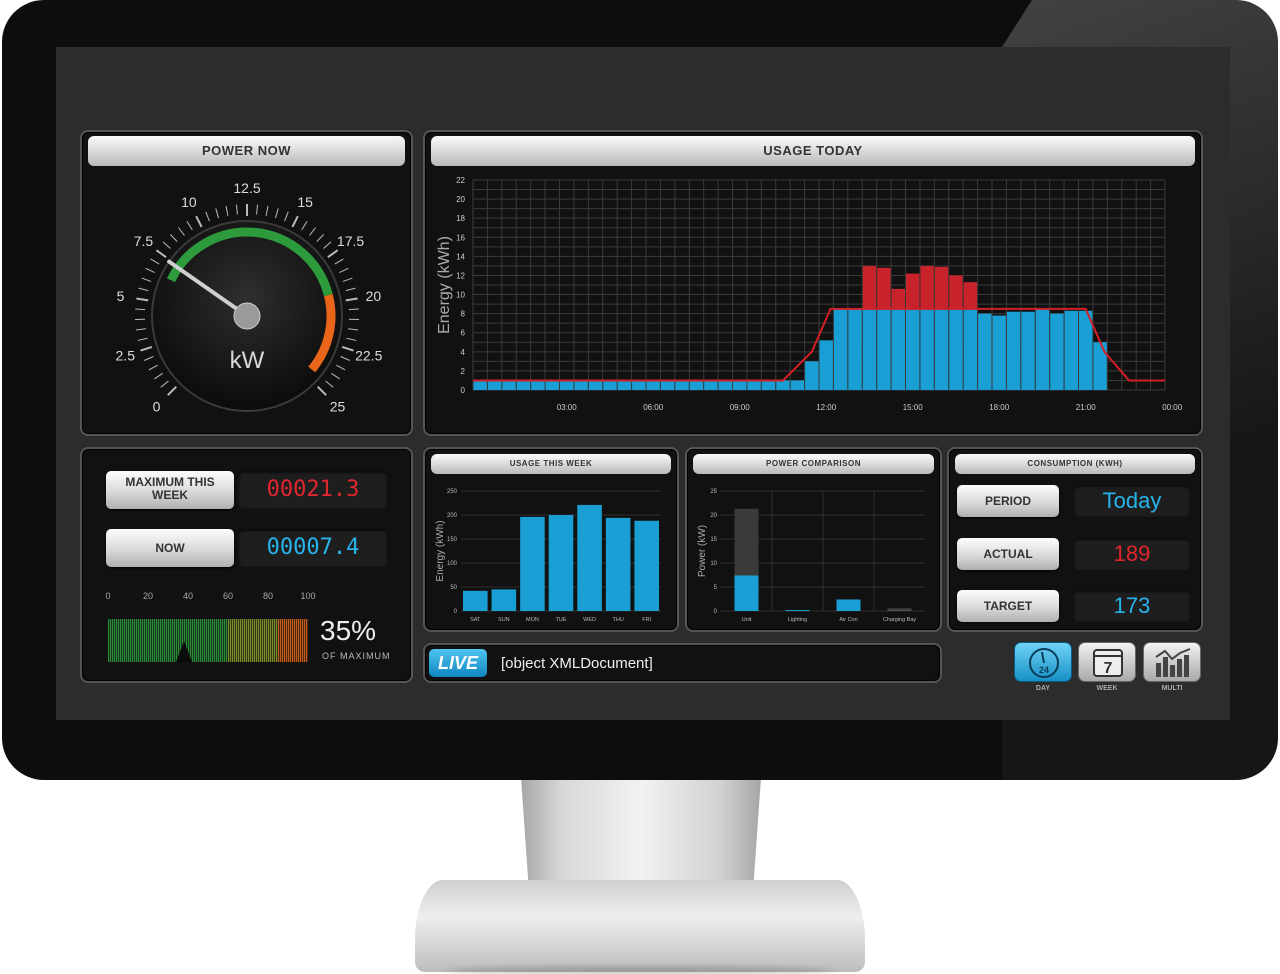 The image size is (1280, 974). I want to click on y-tick-label: 15, so click(713, 540).